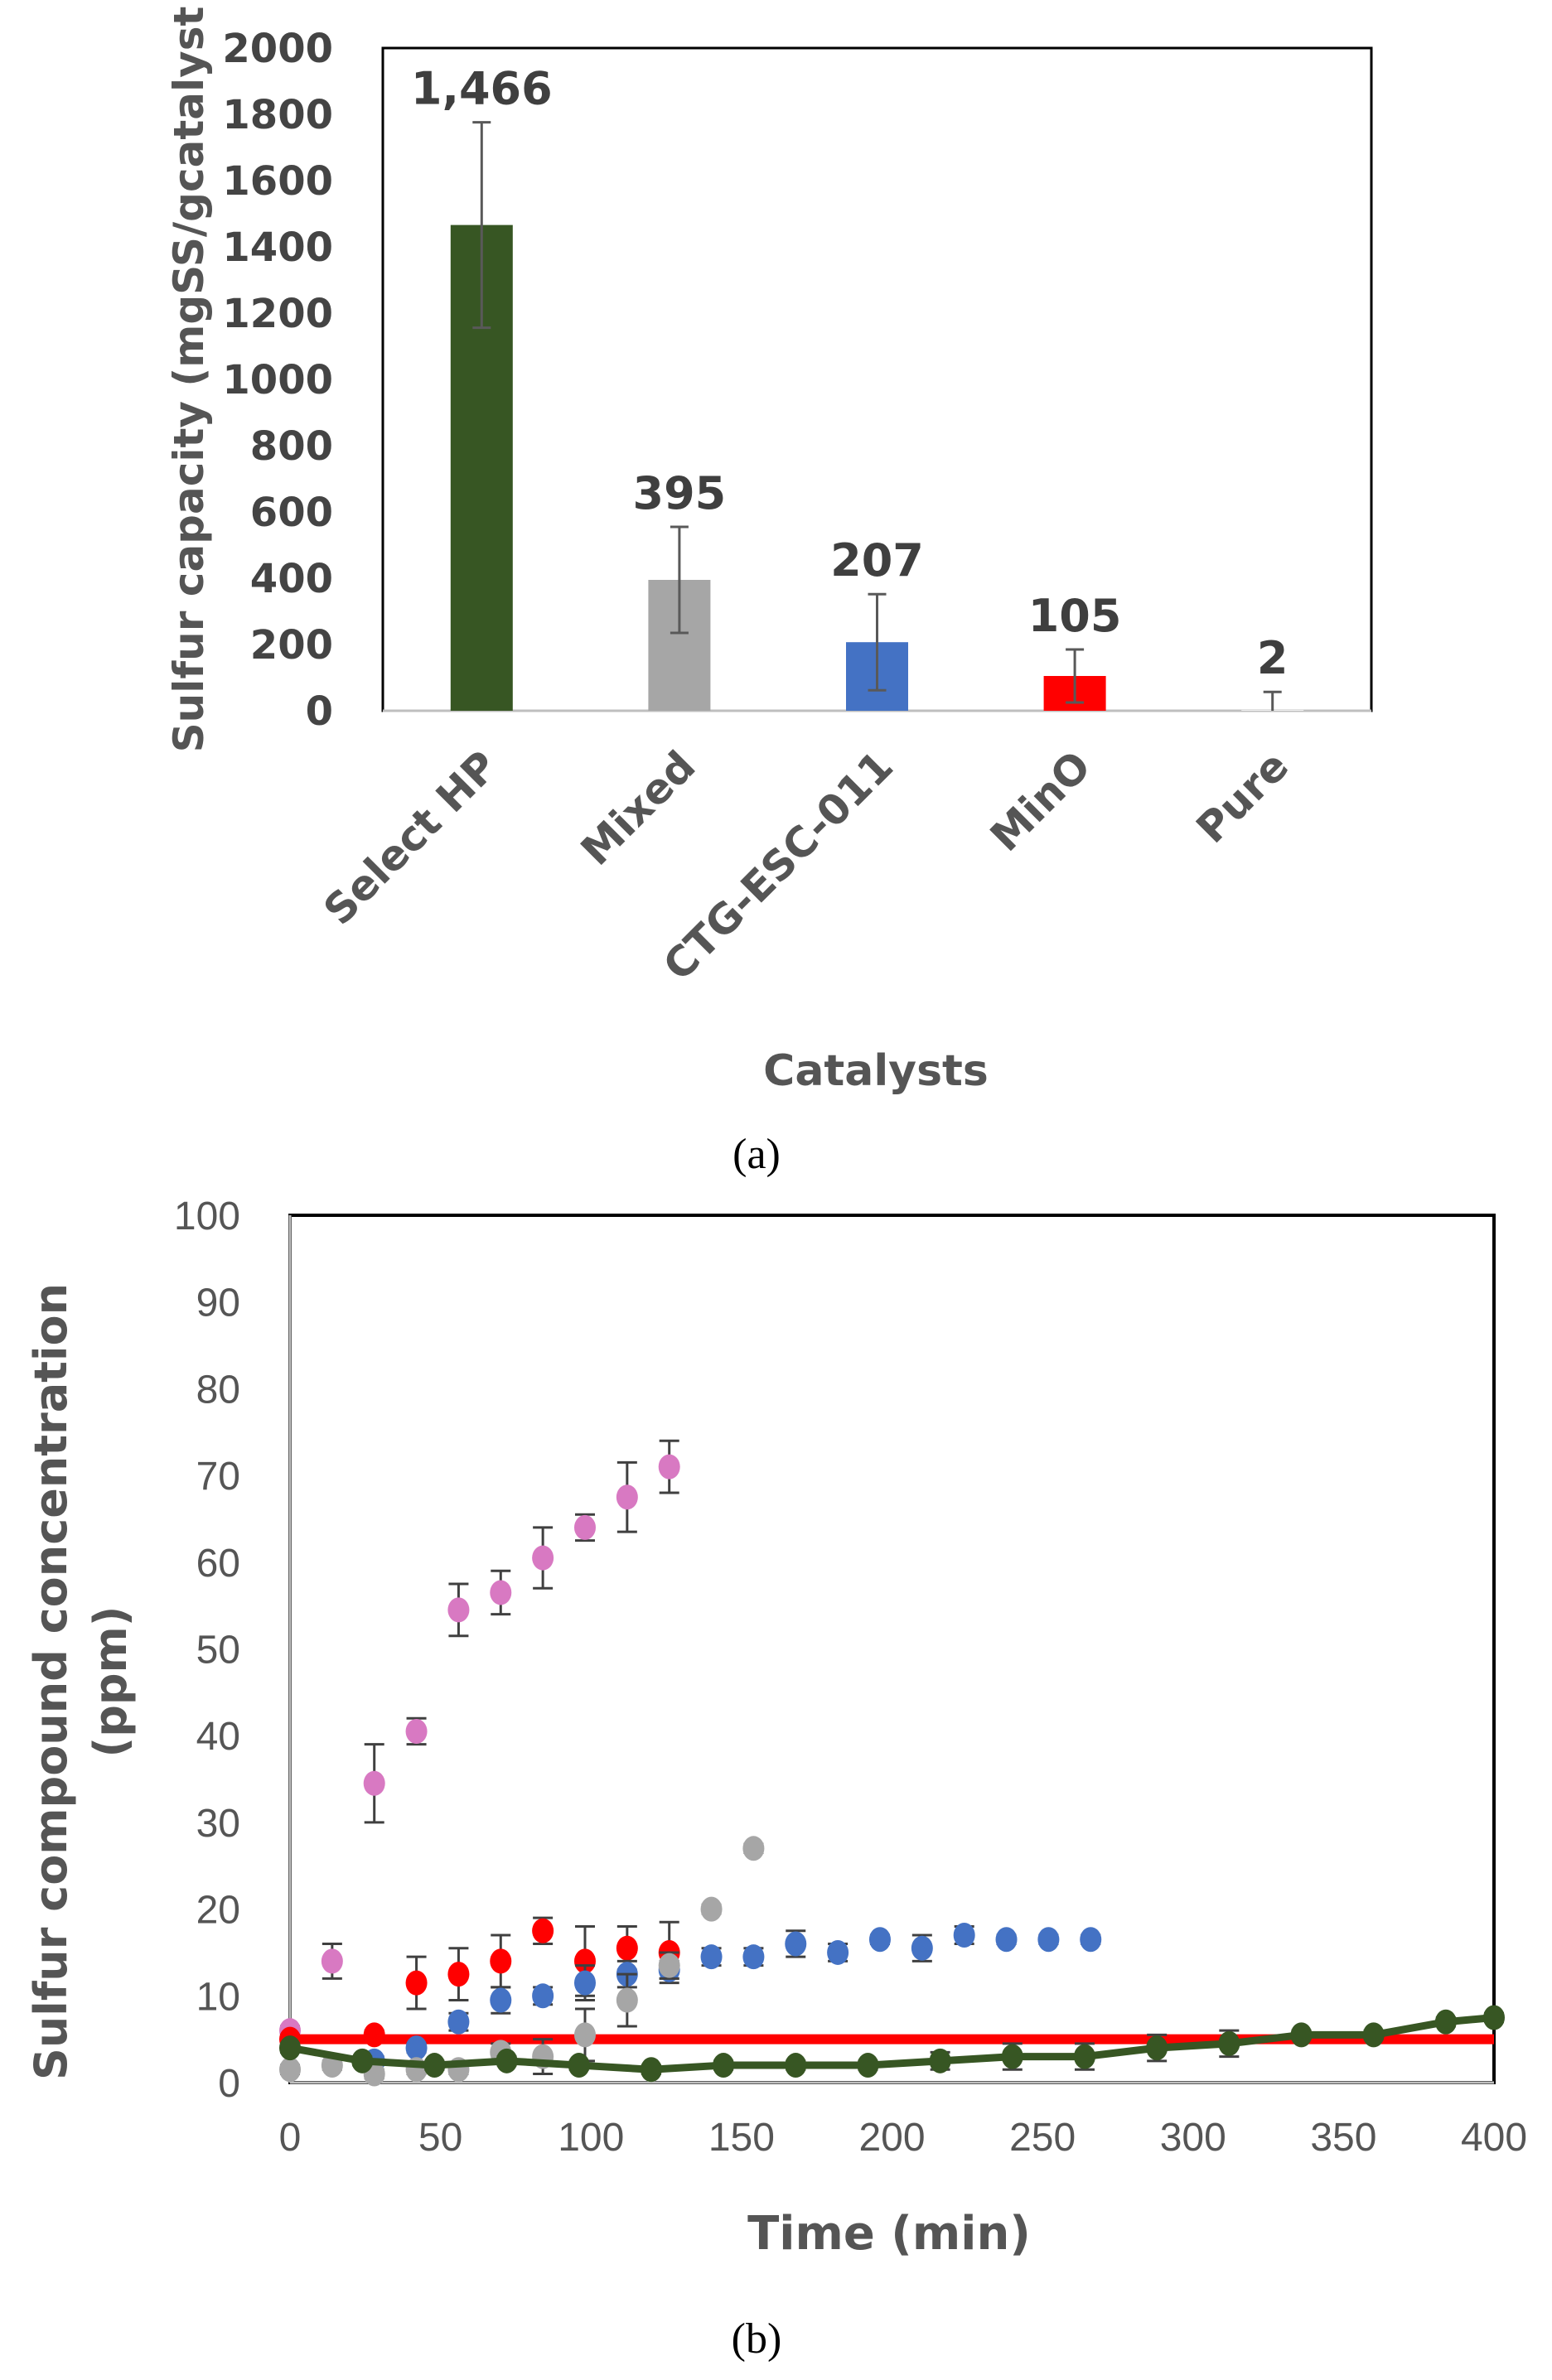 The image size is (1552, 2380). I want to click on y-tick-label-a: 800, so click(291, 446).